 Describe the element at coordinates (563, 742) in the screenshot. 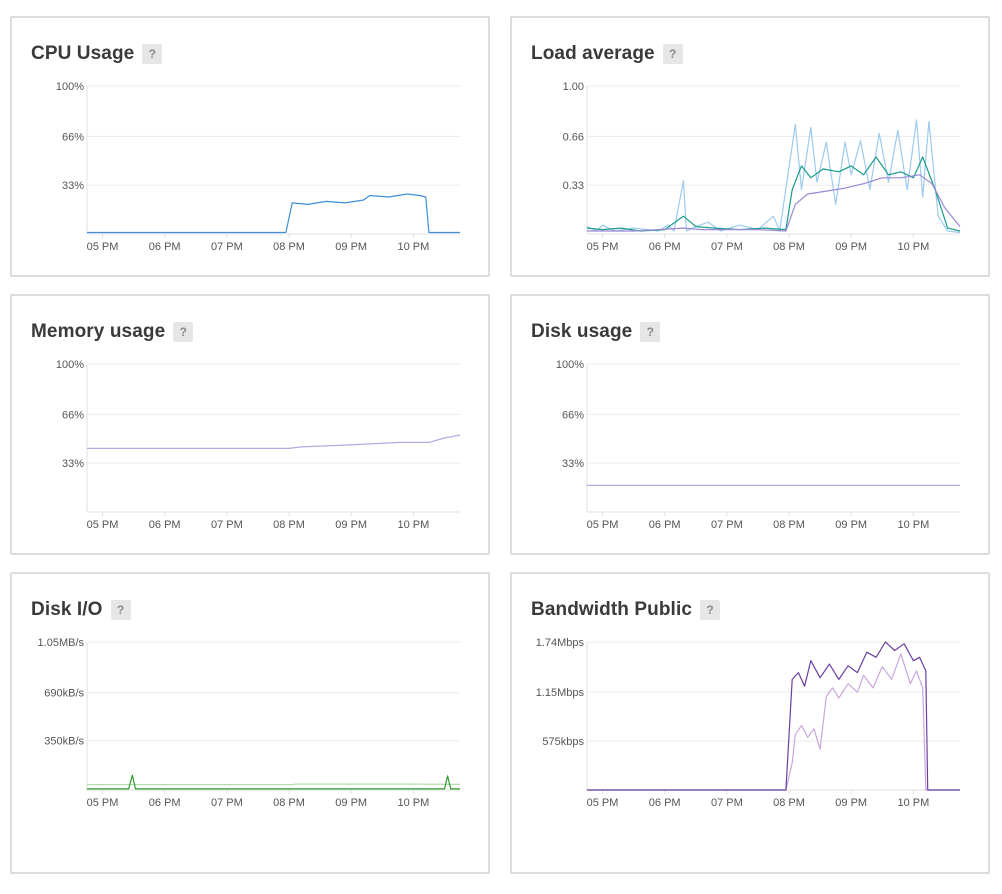

I see `y-tick-label: 575kbps` at that location.